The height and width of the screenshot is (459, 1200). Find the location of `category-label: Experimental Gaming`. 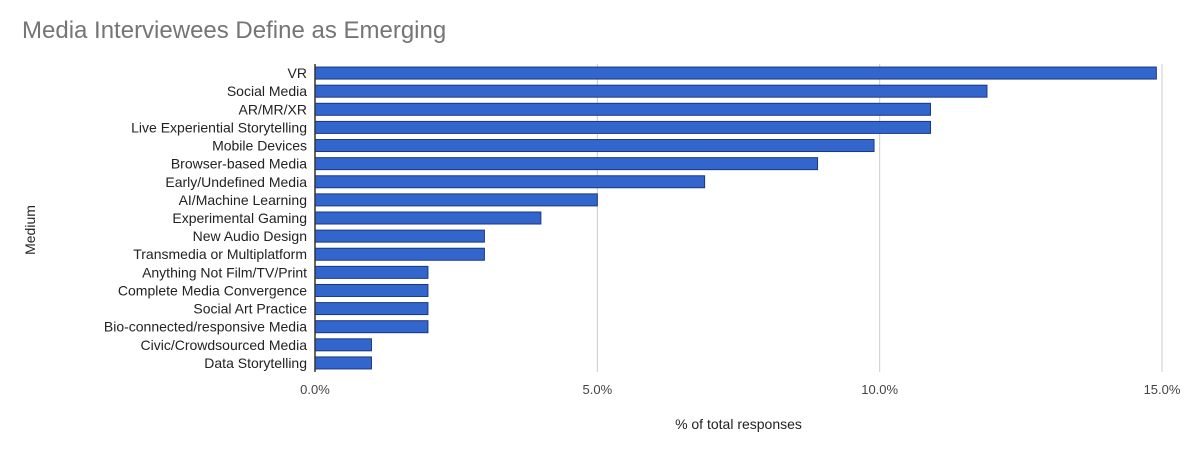

category-label: Experimental Gaming is located at coordinates (239, 218).